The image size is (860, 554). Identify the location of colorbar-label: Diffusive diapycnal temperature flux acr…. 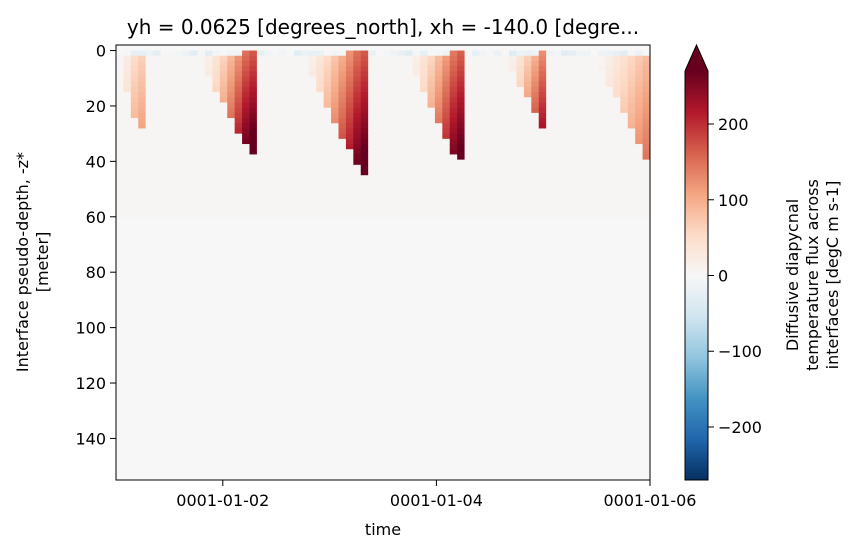
(812, 275).